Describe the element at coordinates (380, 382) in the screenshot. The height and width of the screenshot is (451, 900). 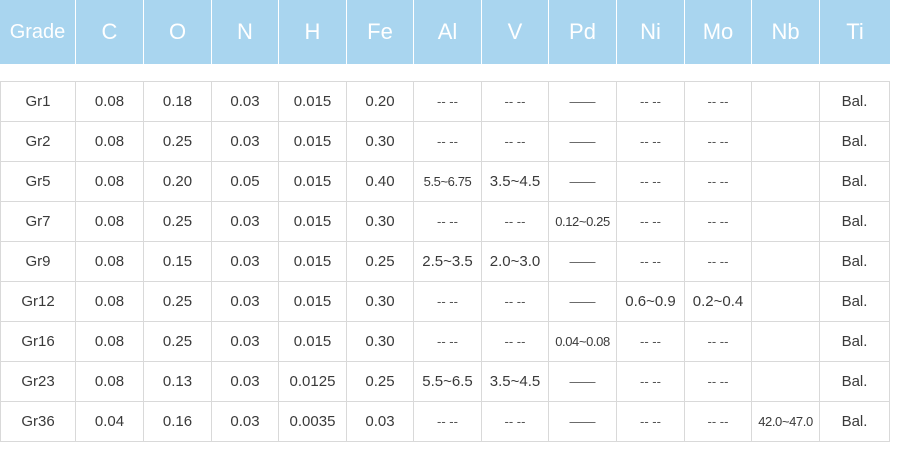
I see `cell-fe: 0.25` at that location.